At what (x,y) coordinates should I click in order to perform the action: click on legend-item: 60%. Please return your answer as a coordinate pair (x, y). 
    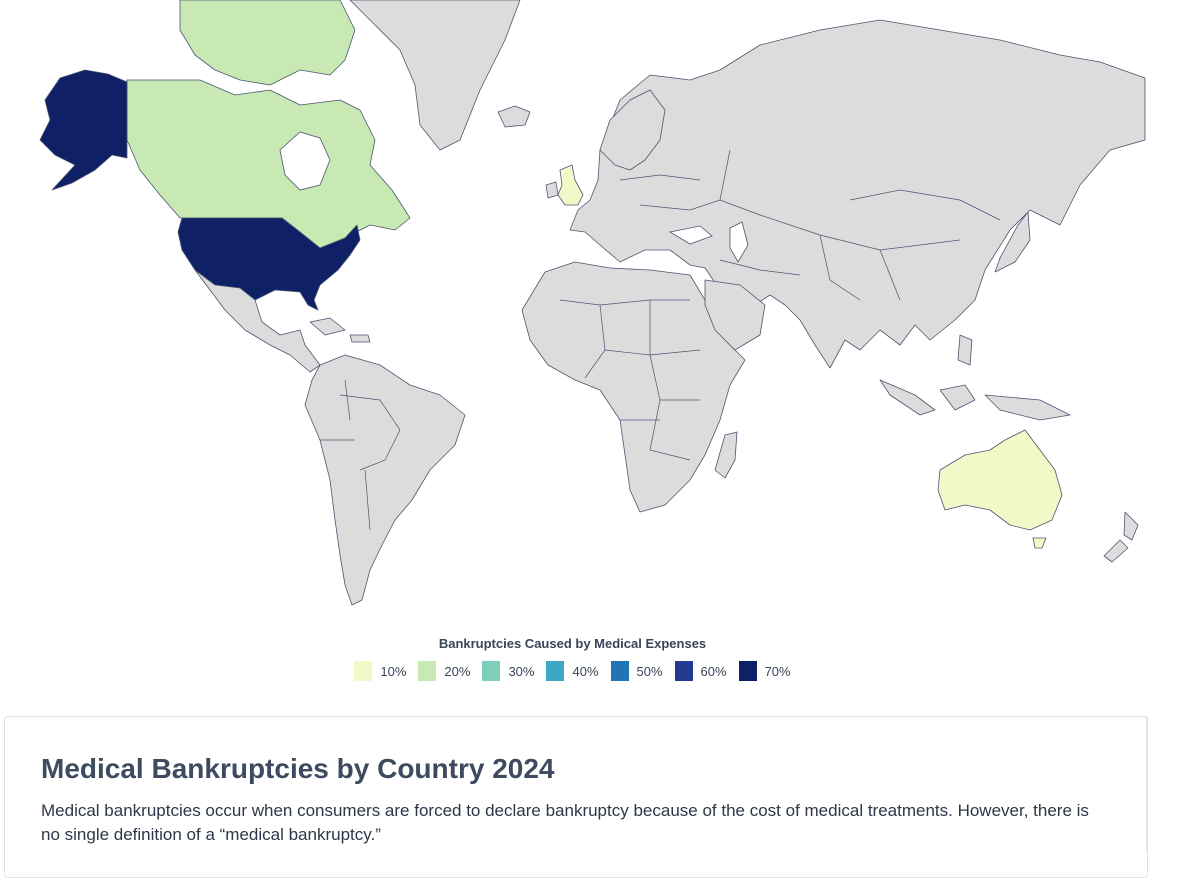
    Looking at the image, I should click on (700, 671).